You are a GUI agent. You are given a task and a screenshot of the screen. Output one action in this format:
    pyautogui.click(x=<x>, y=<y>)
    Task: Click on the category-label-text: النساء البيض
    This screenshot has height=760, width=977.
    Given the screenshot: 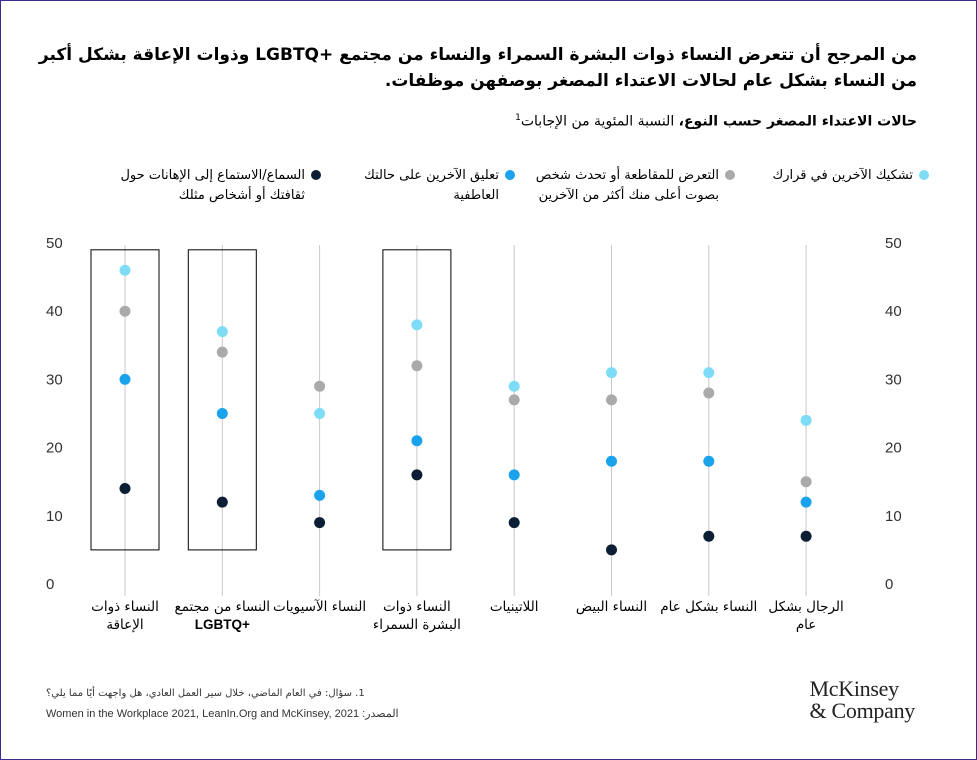 What is the action you would take?
    pyautogui.click(x=611, y=607)
    